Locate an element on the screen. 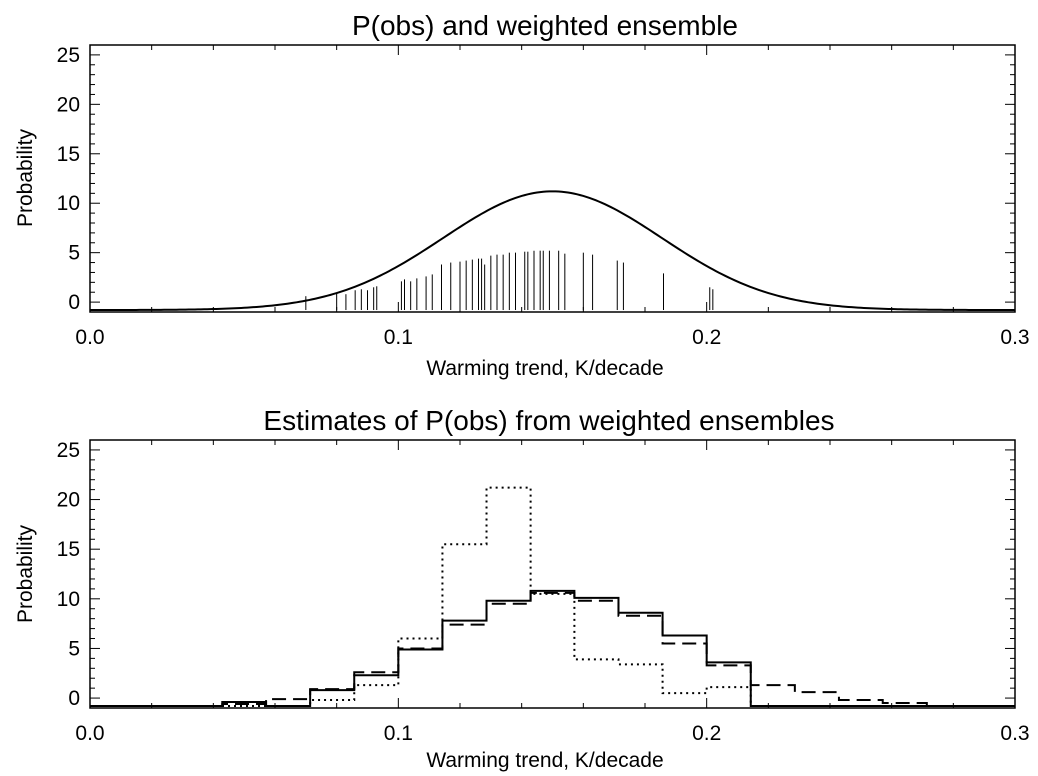 The width and height of the screenshot is (1038, 776). series-step-dashed is located at coordinates (552, 649).